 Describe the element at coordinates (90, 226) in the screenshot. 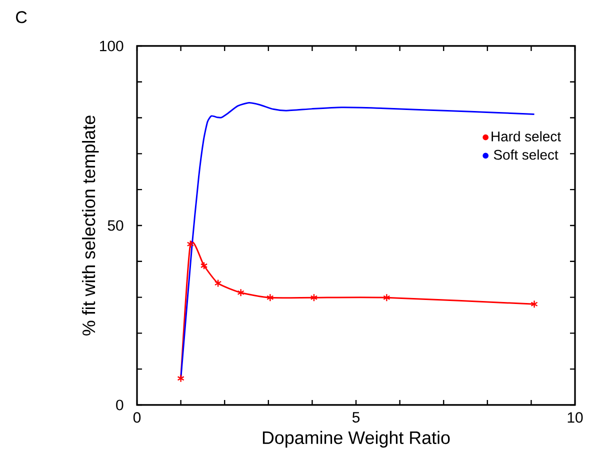

I see `y-axis-title: % fit with selection template` at that location.